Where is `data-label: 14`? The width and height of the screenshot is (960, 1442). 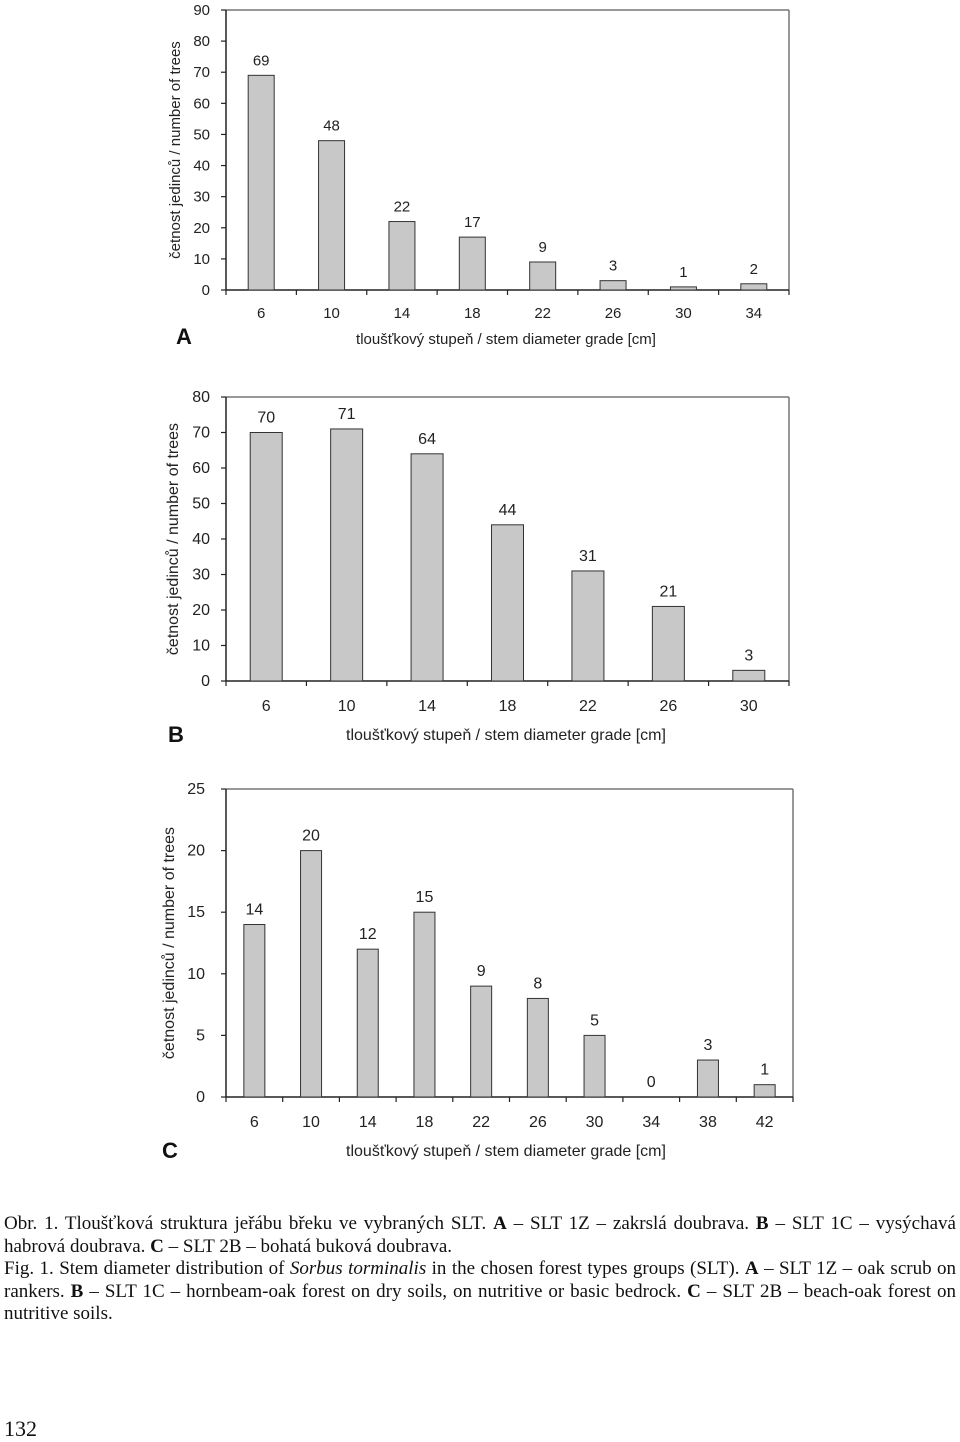
data-label: 14 is located at coordinates (254, 910).